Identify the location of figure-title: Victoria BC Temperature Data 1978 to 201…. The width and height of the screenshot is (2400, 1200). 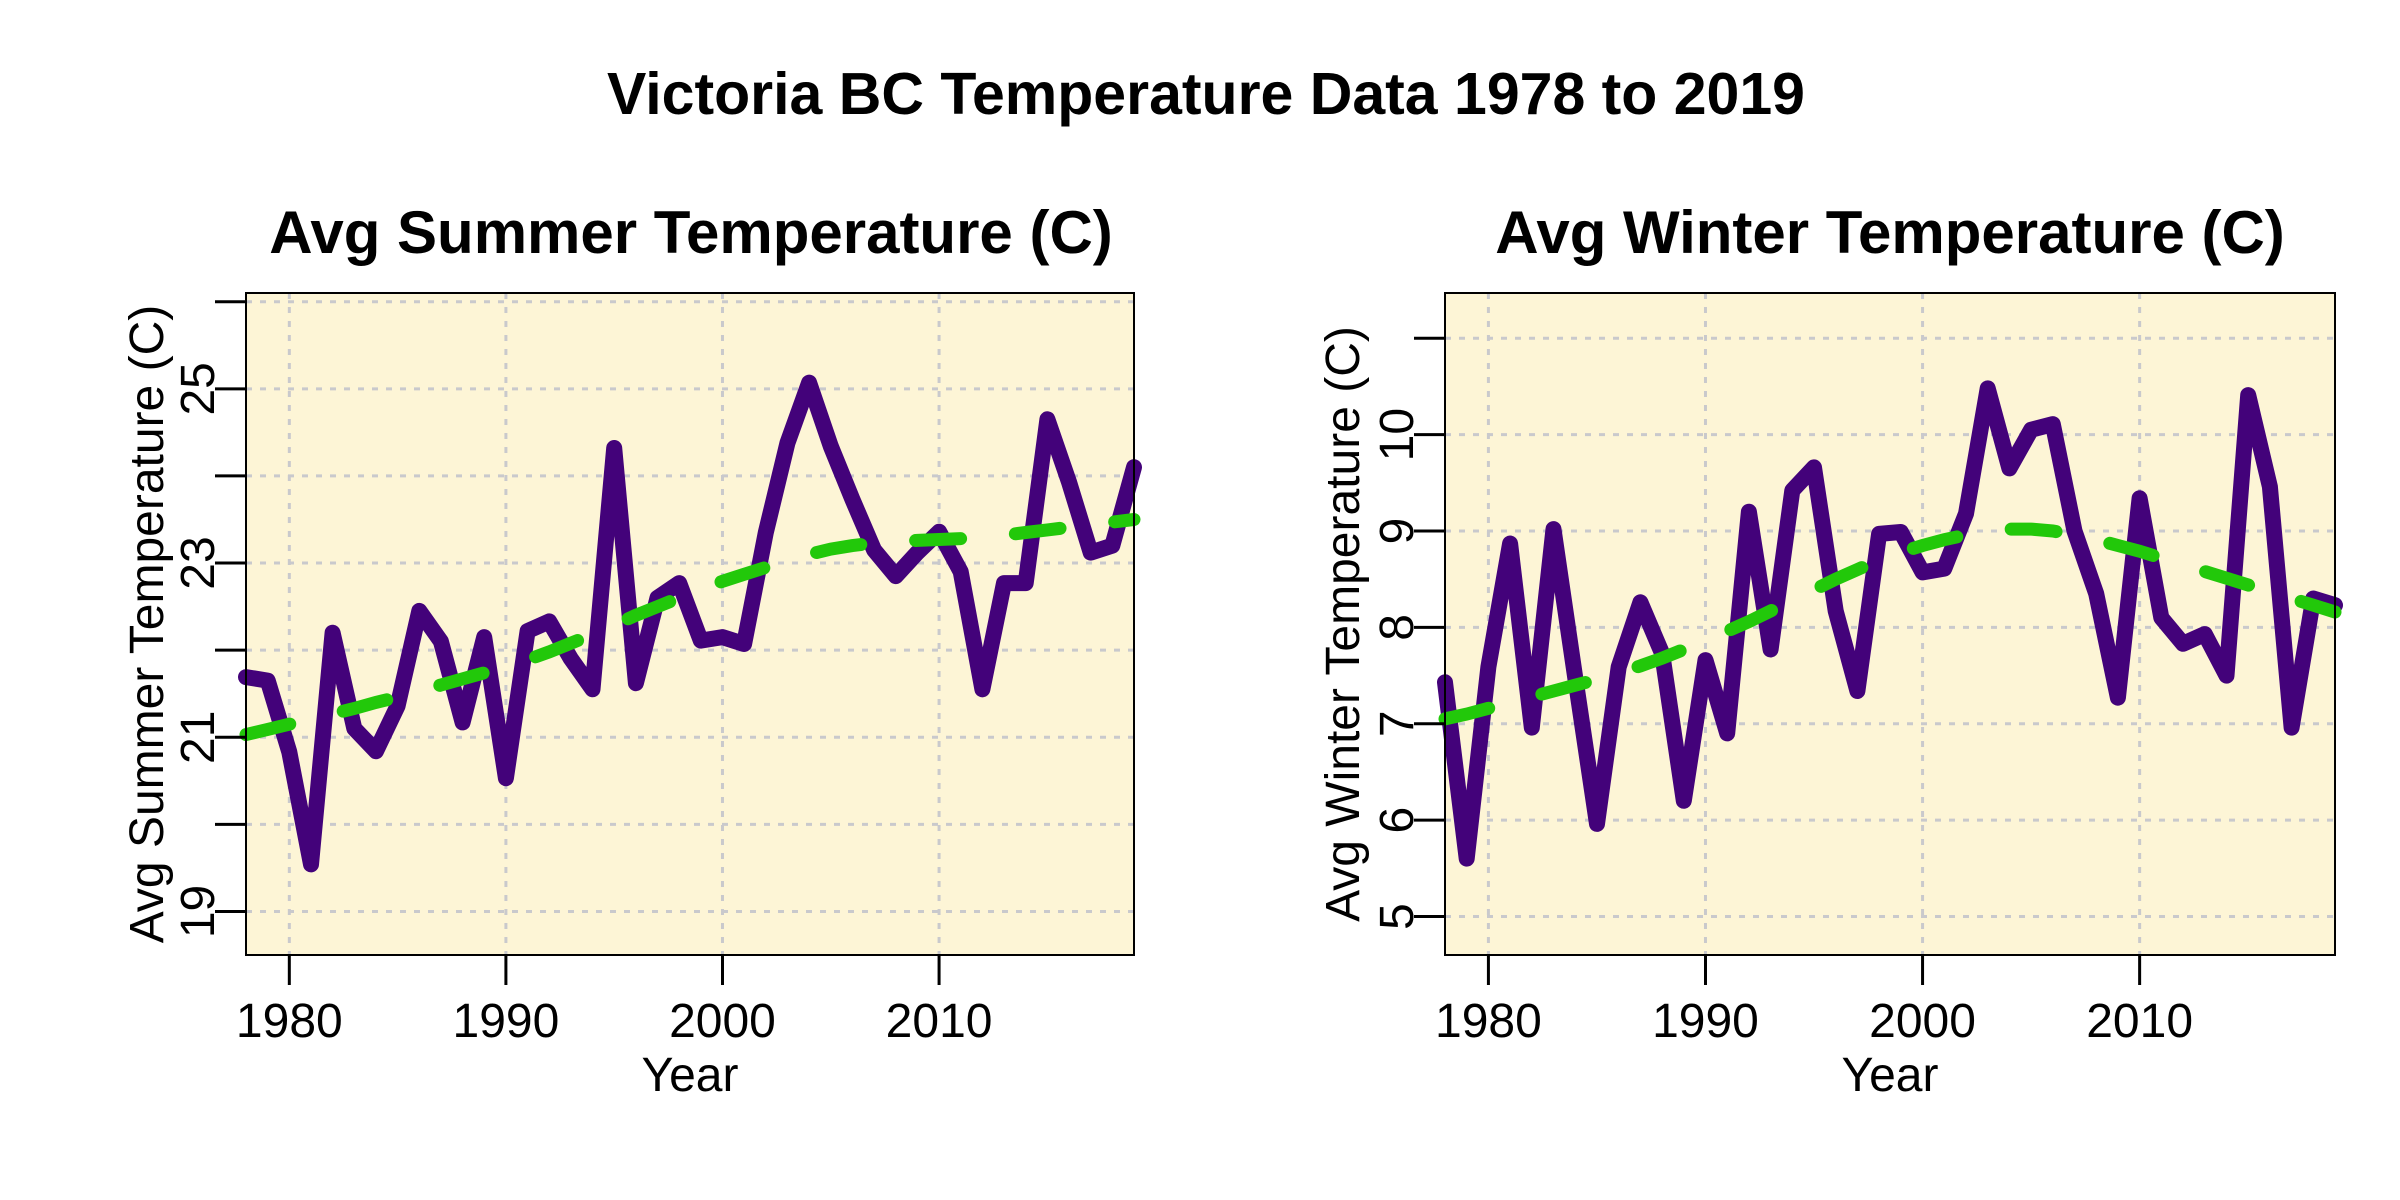
(1206, 94).